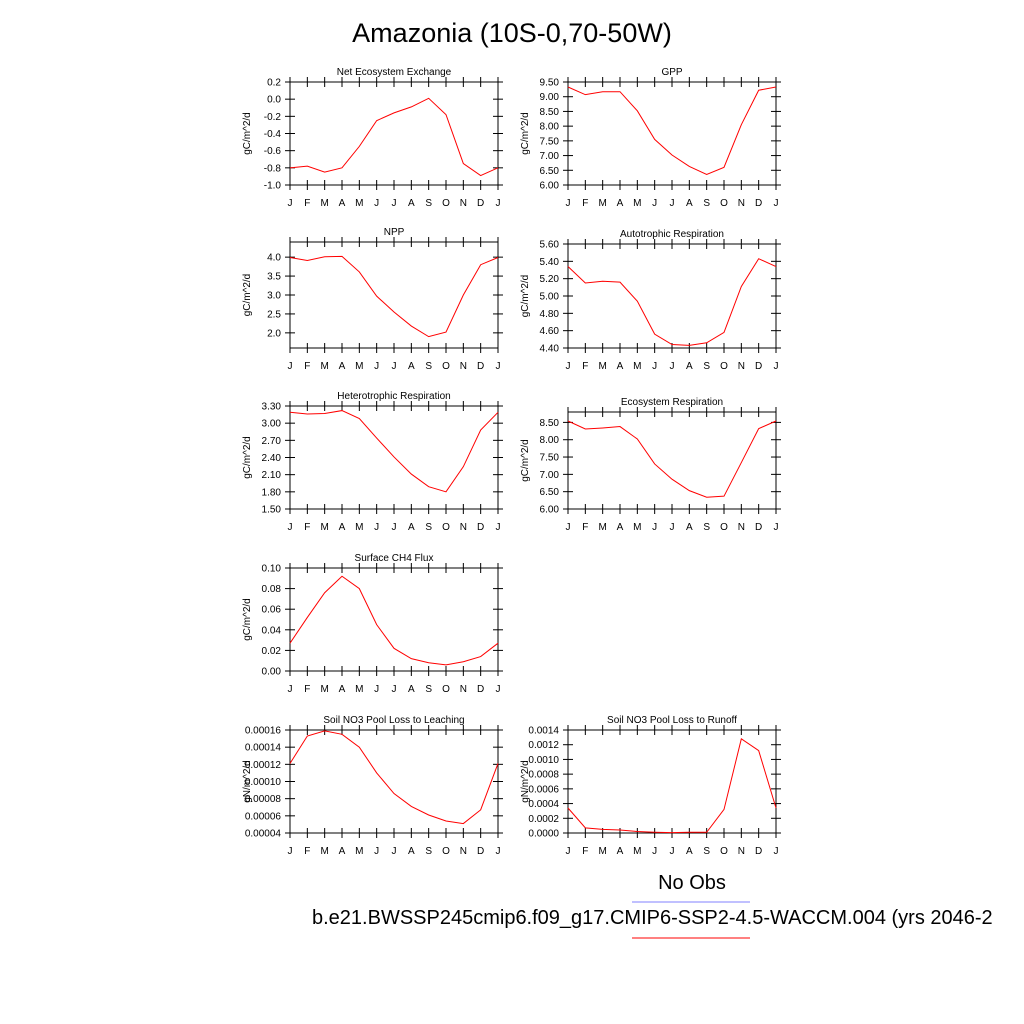 Image resolution: width=1024 pixels, height=1024 pixels. What do you see at coordinates (272, 441) in the screenshot?
I see `y-tick-label: 2.70` at bounding box center [272, 441].